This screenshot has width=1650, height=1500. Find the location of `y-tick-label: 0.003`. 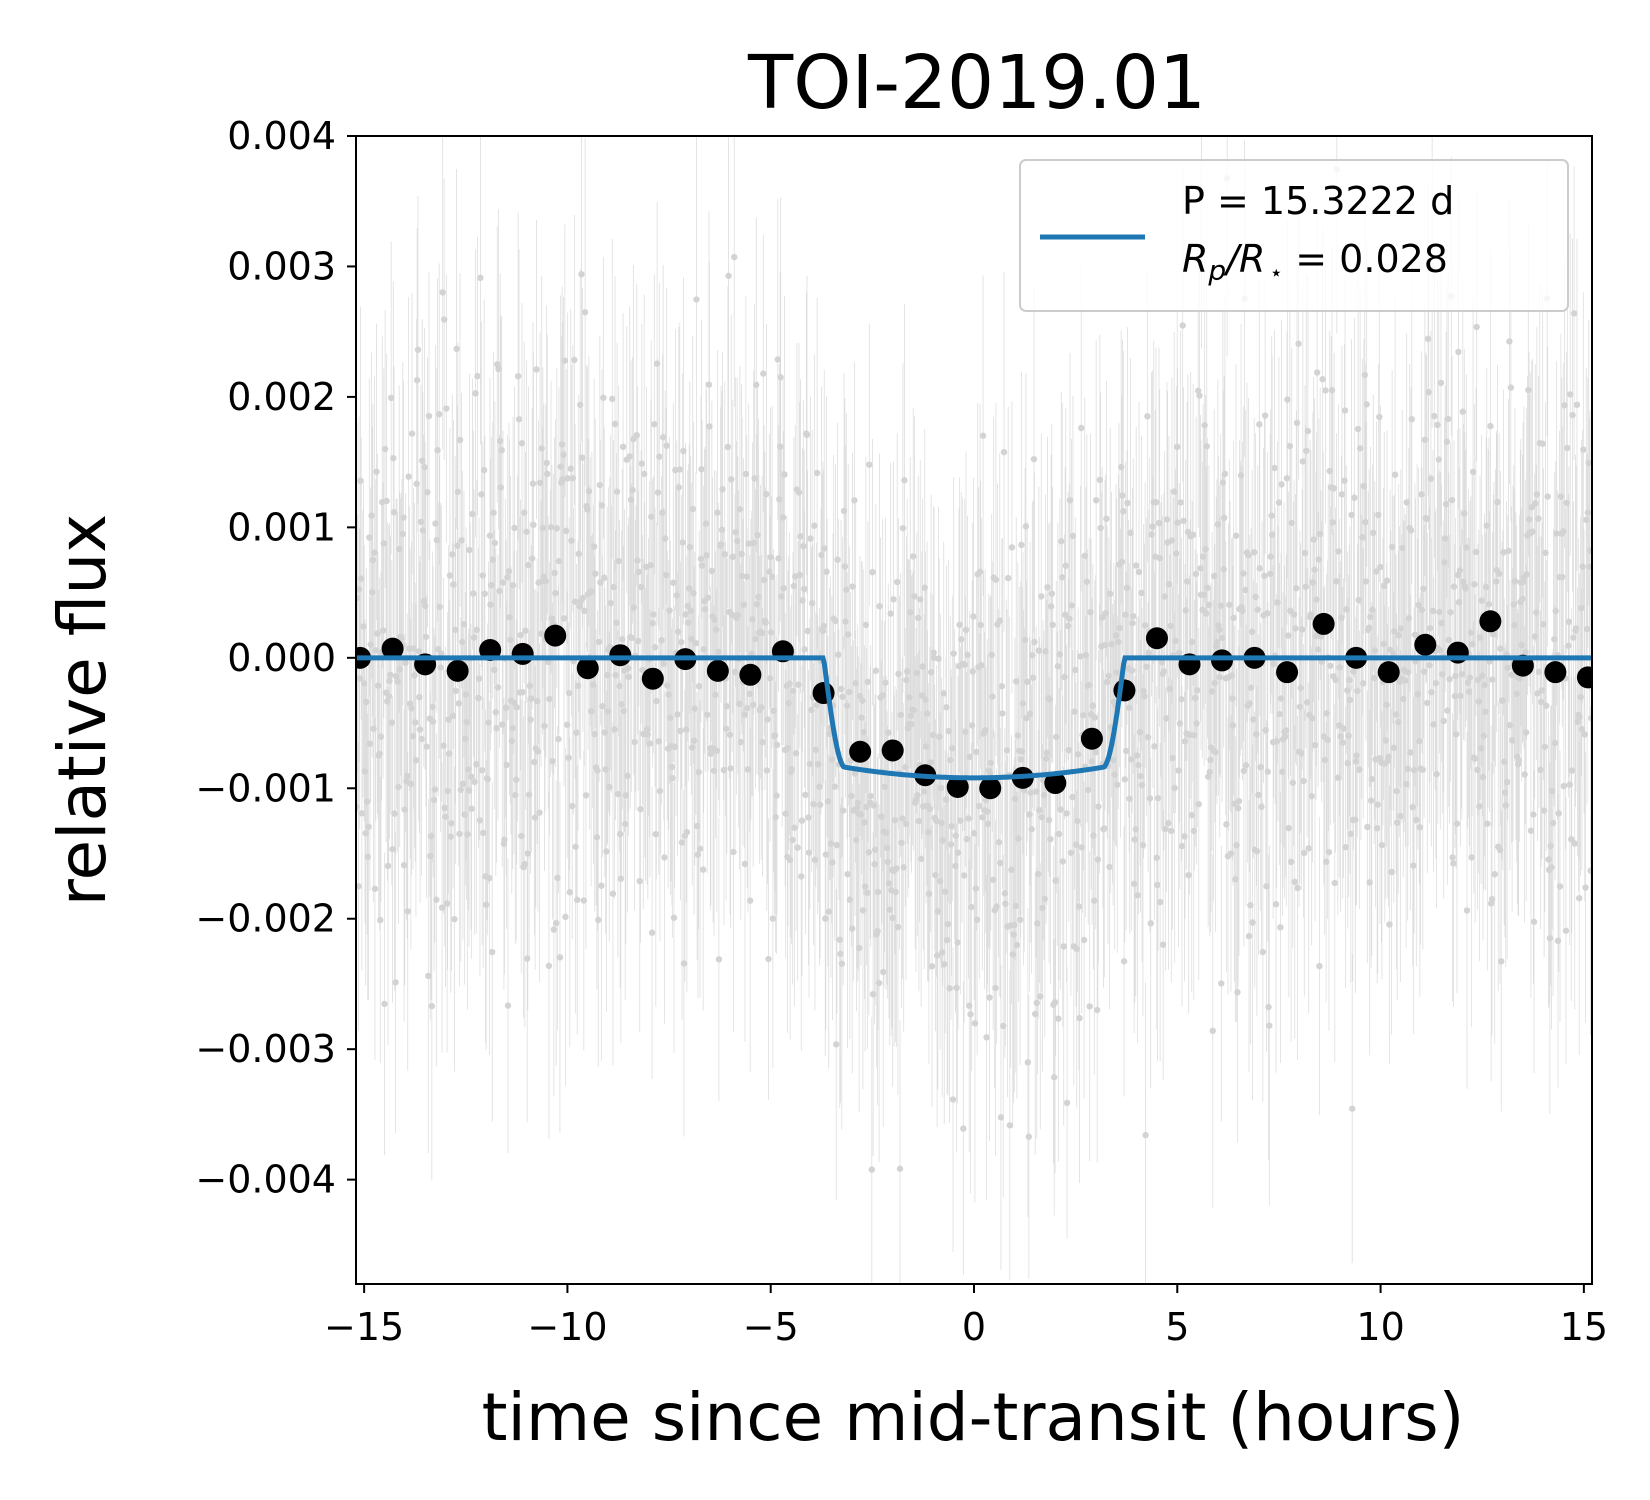

y-tick-label: 0.003 is located at coordinates (281, 266).